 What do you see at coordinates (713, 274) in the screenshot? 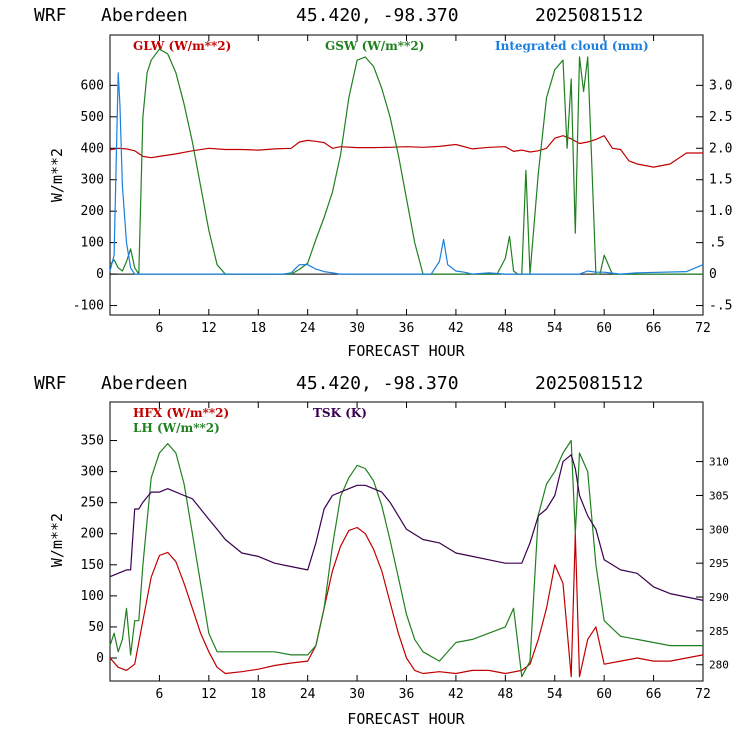
I see `y2-tick-label: 0` at bounding box center [713, 274].